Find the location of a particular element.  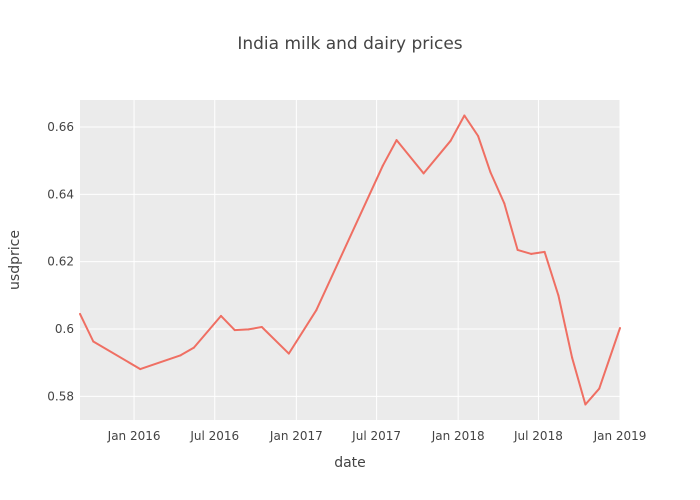

x-axis-title: date is located at coordinates (350, 463).